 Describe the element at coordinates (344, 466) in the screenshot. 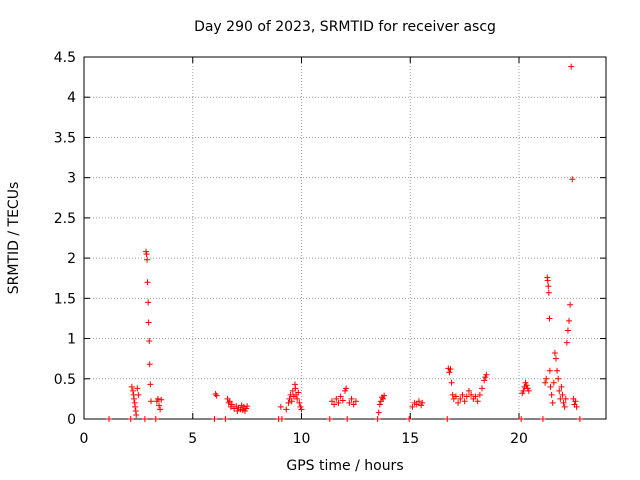

I see `x-axis-label: GPS time / hours` at that location.